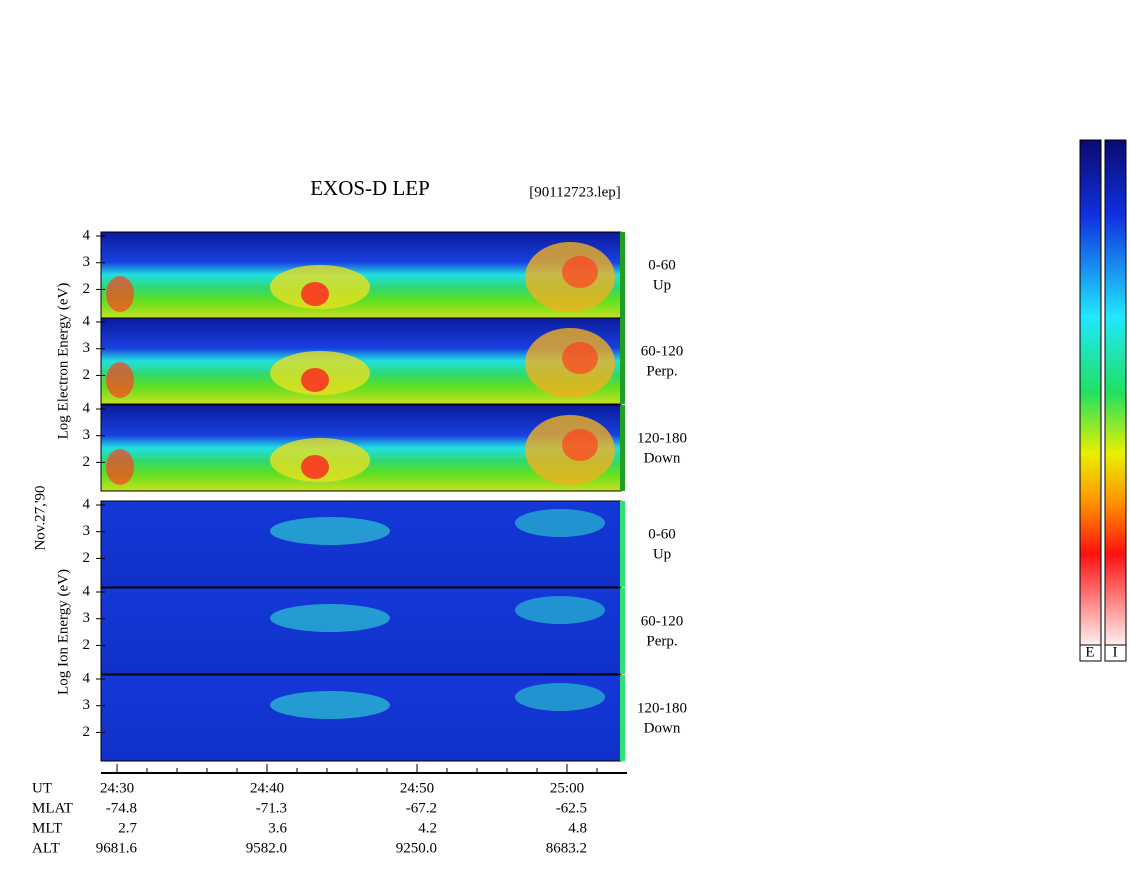  I want to click on chart-title: EXOS-D LEP, so click(370, 188).